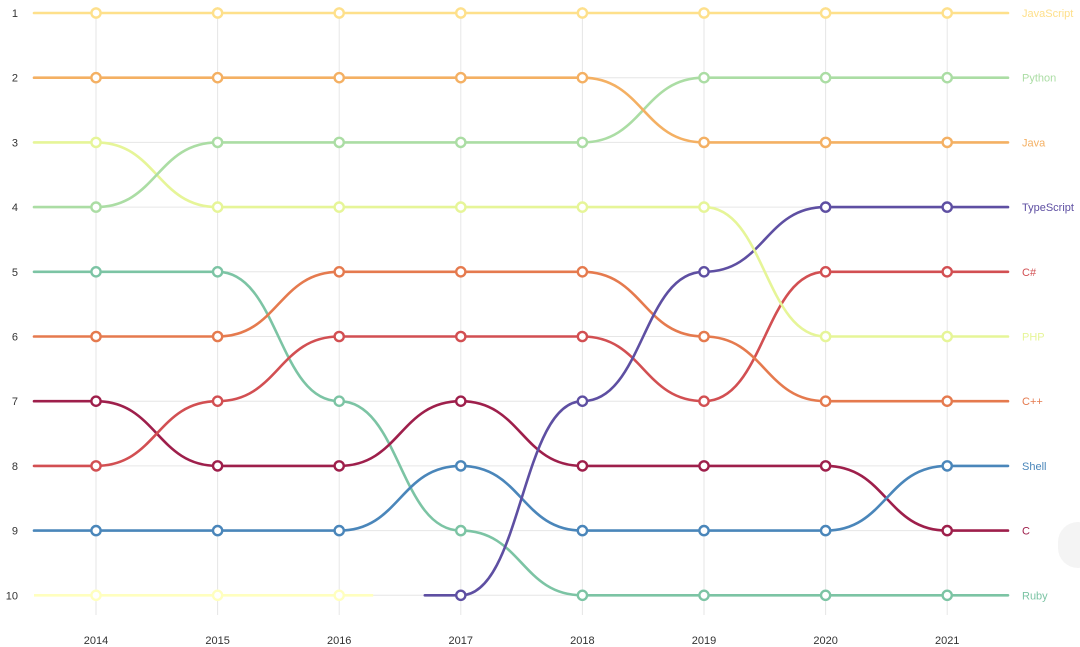  What do you see at coordinates (1069, 545) in the screenshot?
I see `scroll-handle` at bounding box center [1069, 545].